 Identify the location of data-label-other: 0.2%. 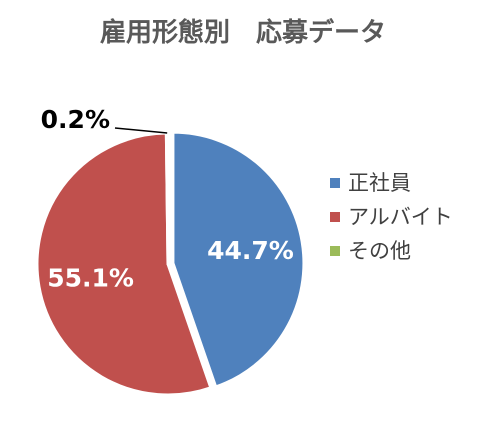
(75, 119).